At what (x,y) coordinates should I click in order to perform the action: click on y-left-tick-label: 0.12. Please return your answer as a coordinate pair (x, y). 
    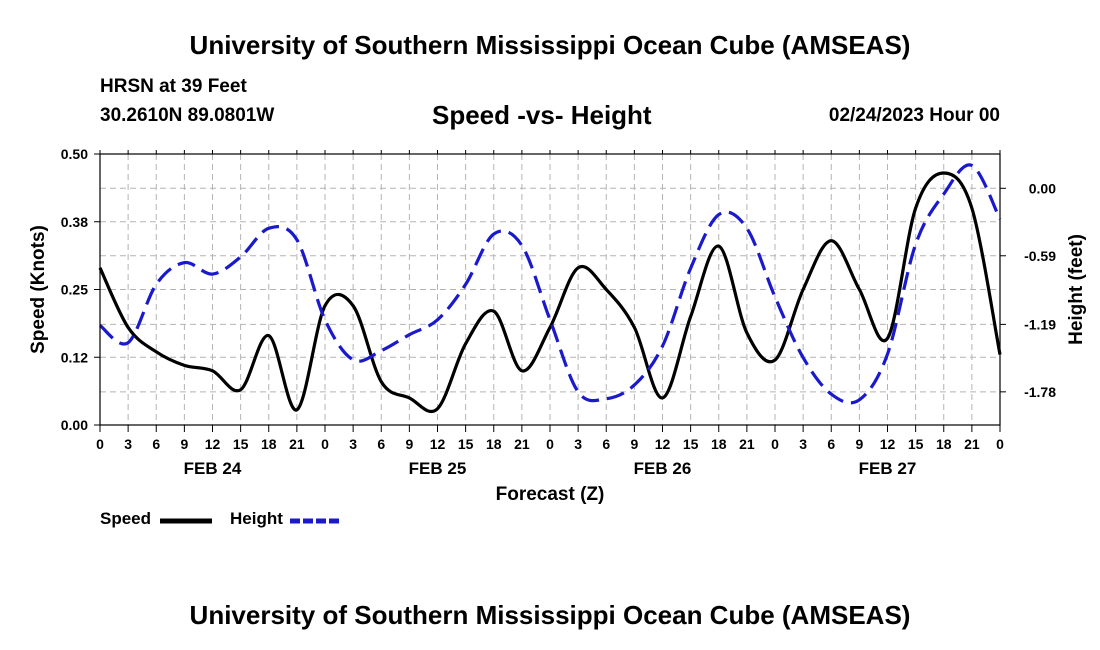
    Looking at the image, I should click on (74, 357).